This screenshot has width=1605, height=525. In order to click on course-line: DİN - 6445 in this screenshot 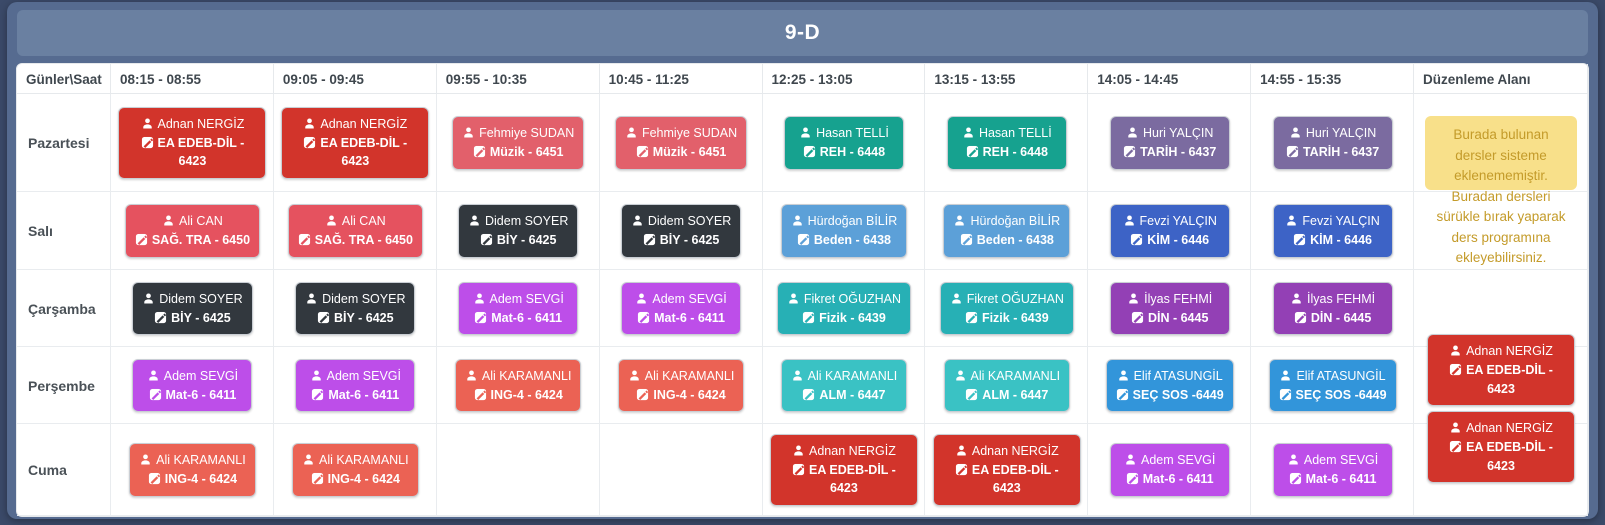, I will do `click(1170, 318)`.